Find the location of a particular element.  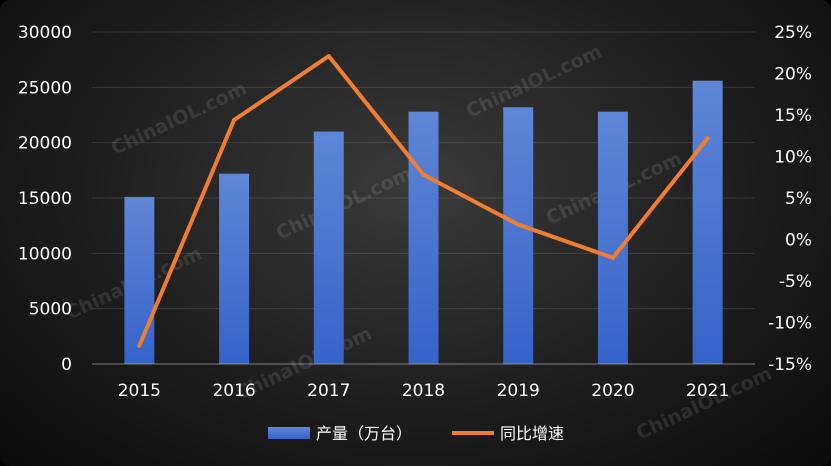

y-right-tick-label: 15% is located at coordinates (793, 116).